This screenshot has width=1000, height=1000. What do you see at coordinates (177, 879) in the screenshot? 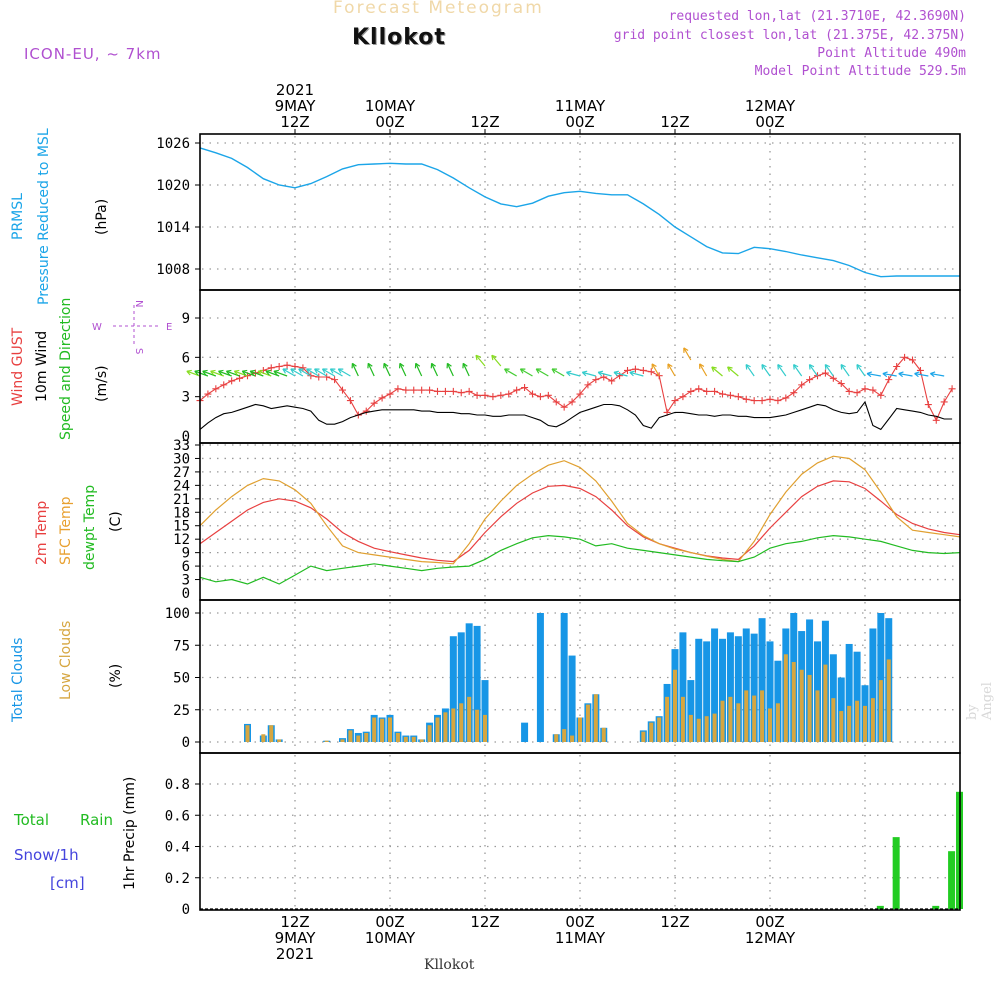
I see `precip-tick-label: 0.2` at bounding box center [177, 879].